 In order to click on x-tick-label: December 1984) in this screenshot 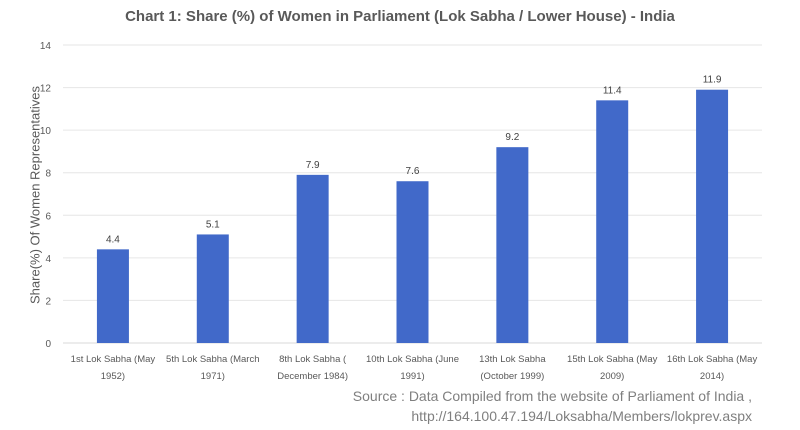, I will do `click(312, 376)`.